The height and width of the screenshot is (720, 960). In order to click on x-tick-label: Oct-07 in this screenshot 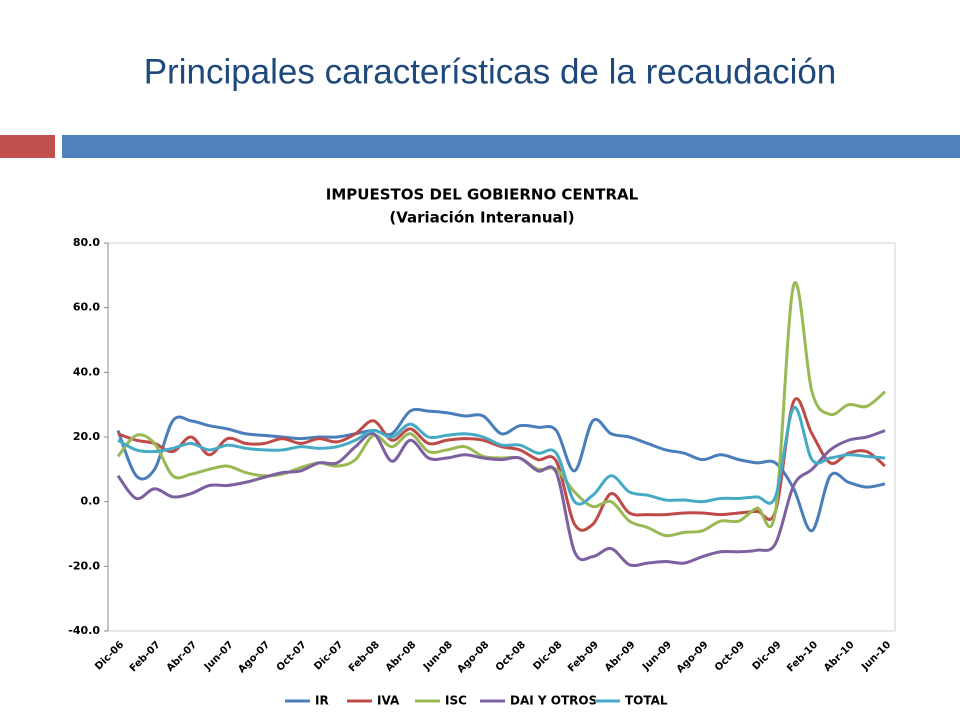, I will do `click(292, 656)`.